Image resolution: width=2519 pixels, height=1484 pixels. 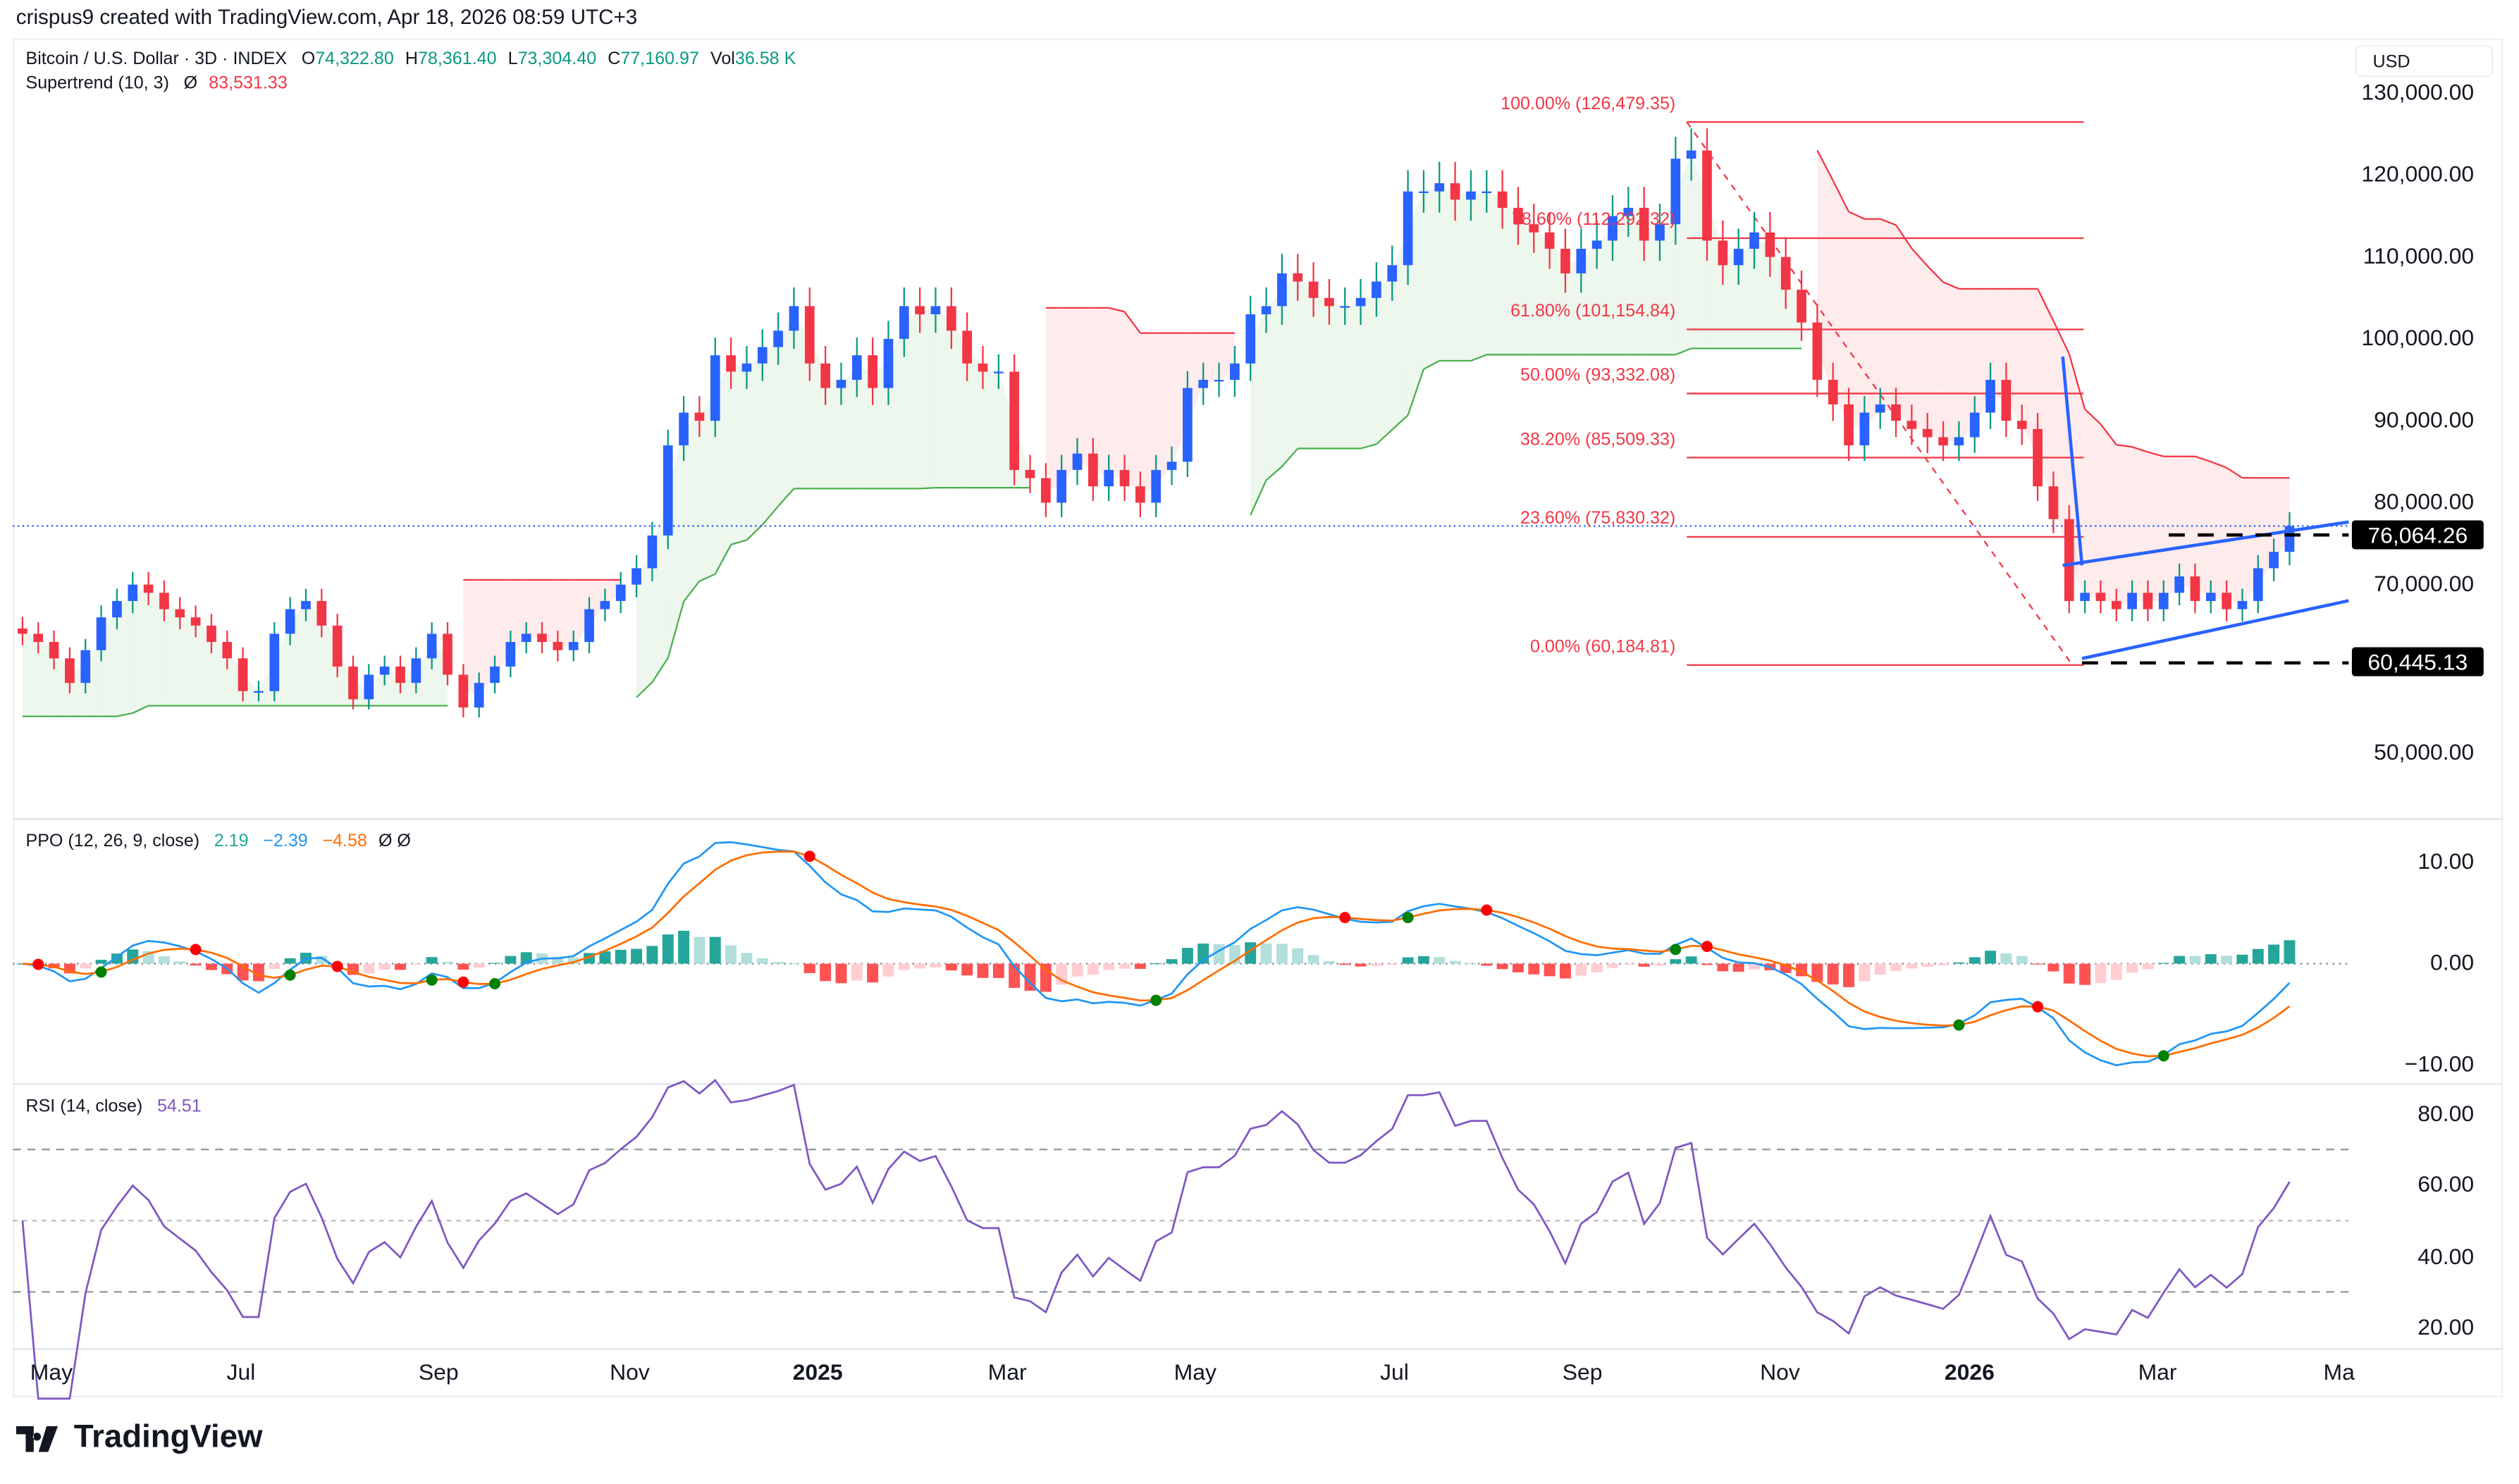 What do you see at coordinates (113, 1106) in the screenshot?
I see `rsi-legend: RSI (14, close) 54.51` at bounding box center [113, 1106].